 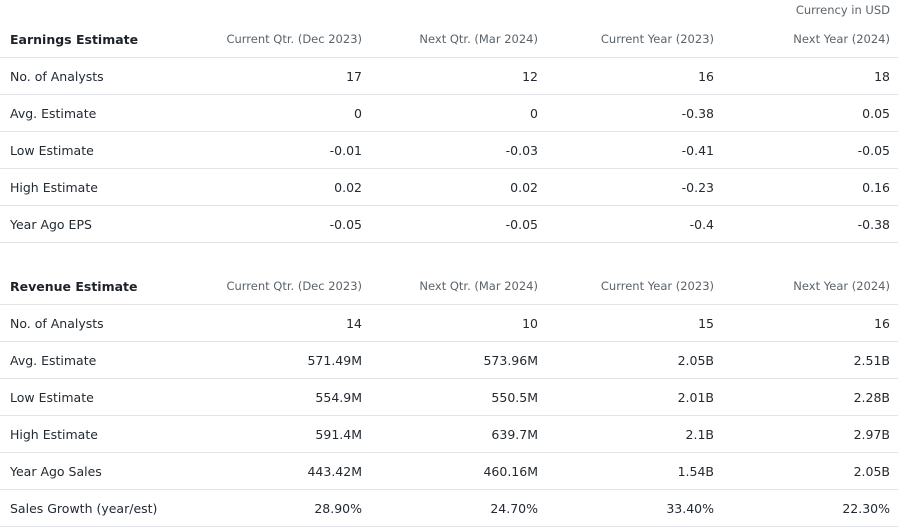 I want to click on table-cell: 573.96M, so click(x=458, y=360).